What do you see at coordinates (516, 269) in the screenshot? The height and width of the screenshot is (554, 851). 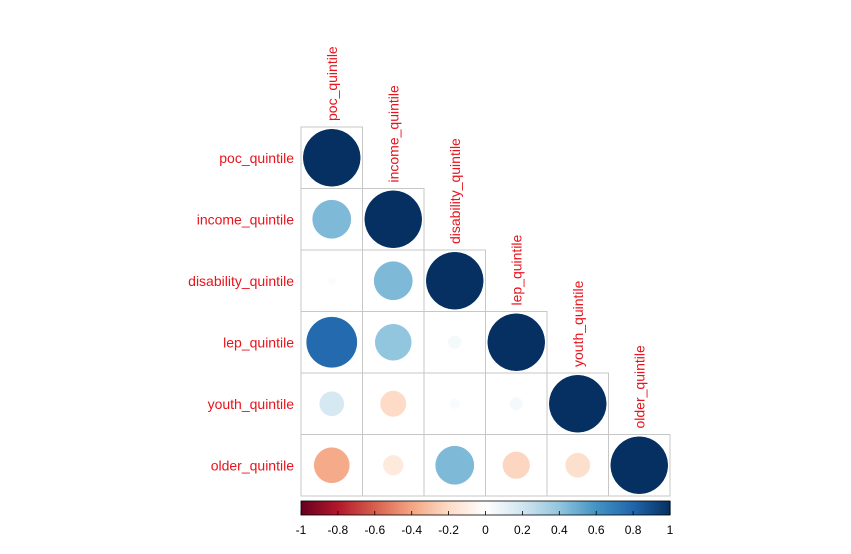 I see `col-label-lep_quintile: lep_quintile` at bounding box center [516, 269].